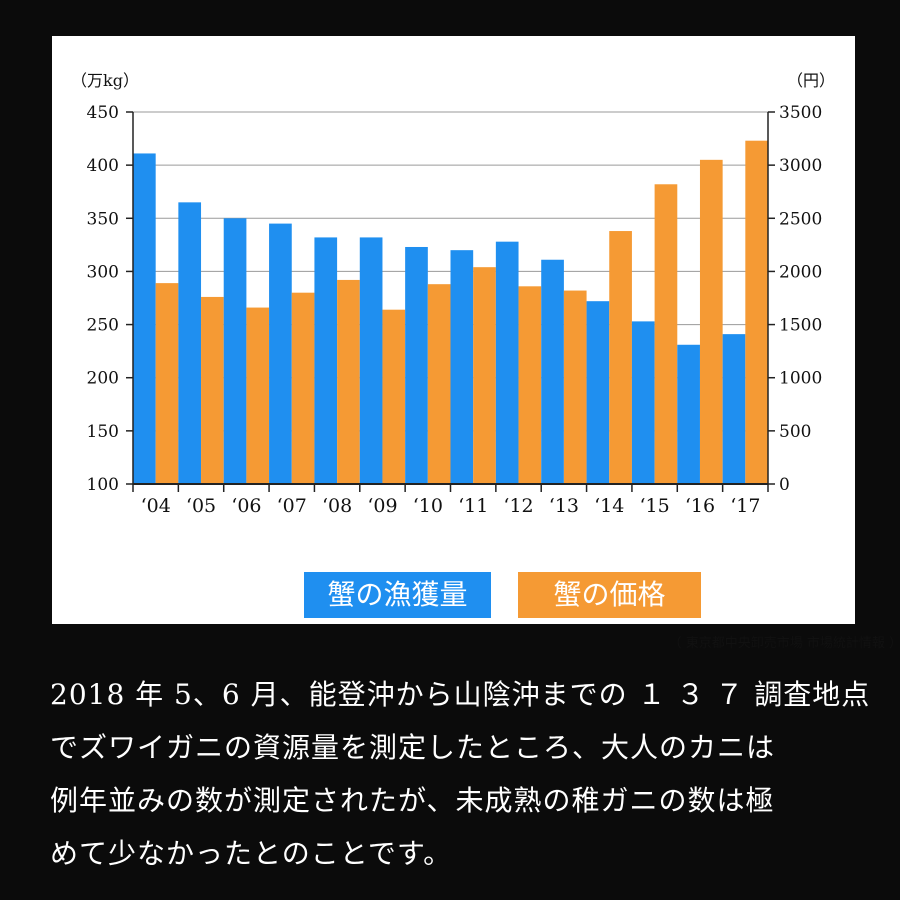 The width and height of the screenshot is (900, 900). What do you see at coordinates (251, 853) in the screenshot?
I see `caption-line: めて少なかったとのことです。` at bounding box center [251, 853].